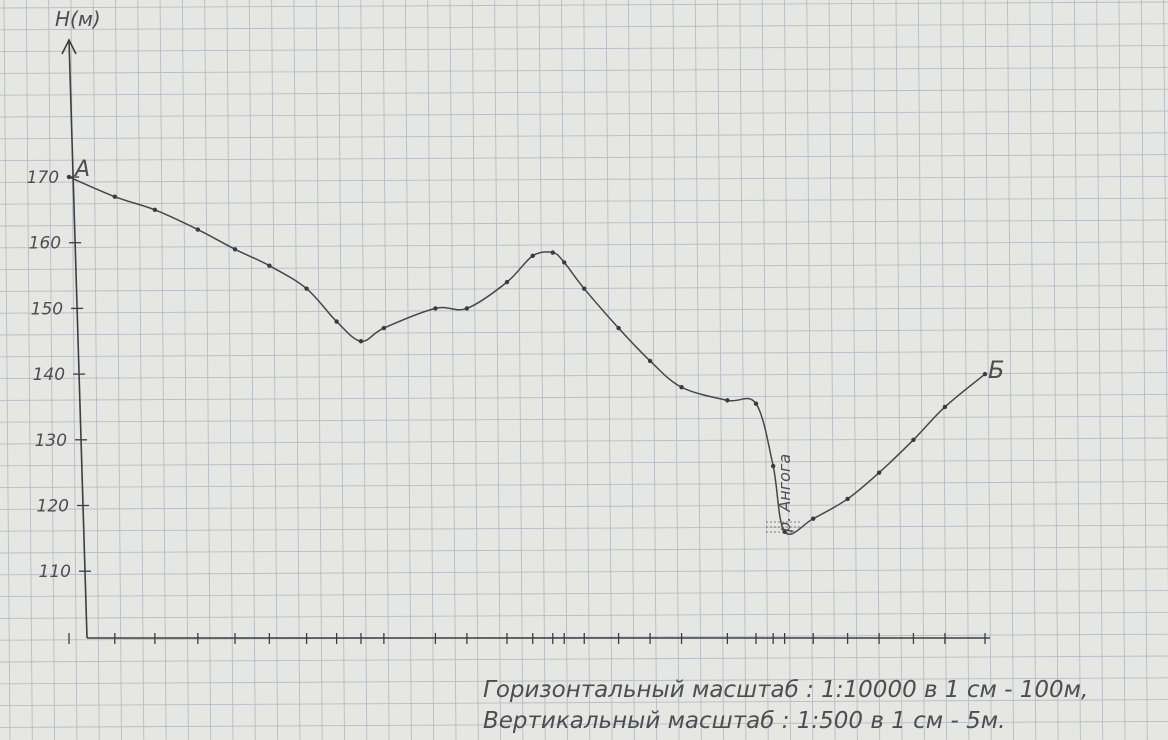 This screenshot has width=1168, height=740. What do you see at coordinates (783, 527) in the screenshot?
I see `river-hatch` at bounding box center [783, 527].